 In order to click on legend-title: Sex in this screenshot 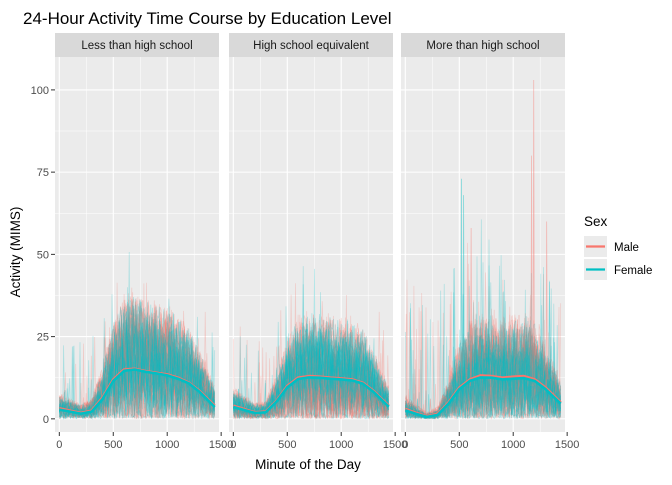, I will do `click(596, 221)`.